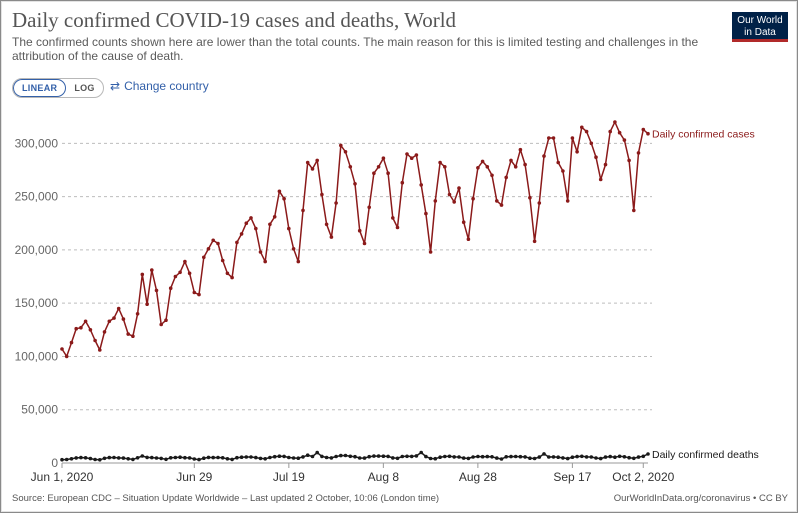 Image resolution: width=800 pixels, height=515 pixels. What do you see at coordinates (643, 477) in the screenshot?
I see `x-tick-label: Oct 2, 2020` at bounding box center [643, 477].